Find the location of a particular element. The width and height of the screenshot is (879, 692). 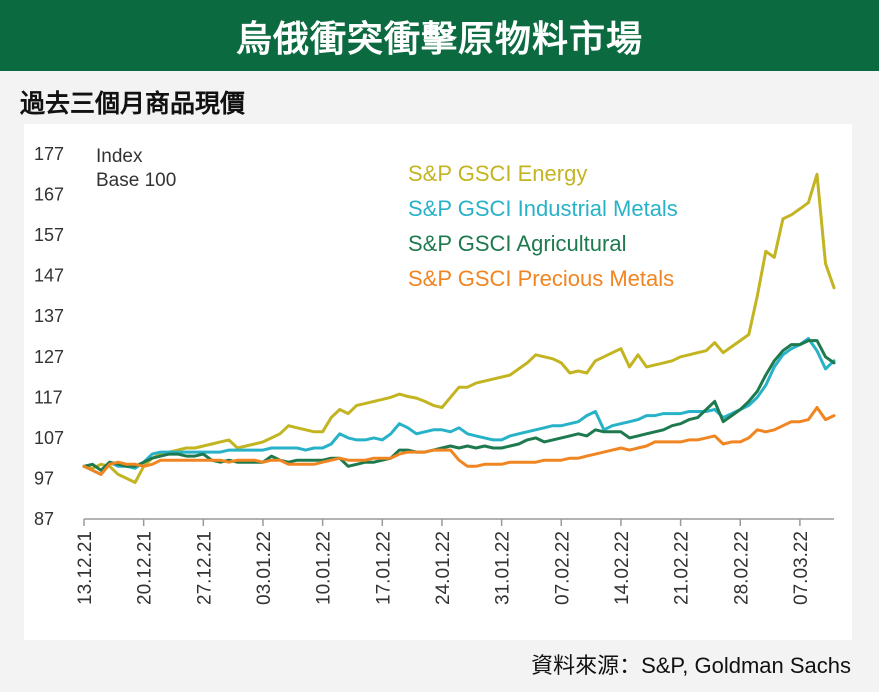

x-tick-label: 07.02.22 is located at coordinates (562, 568).